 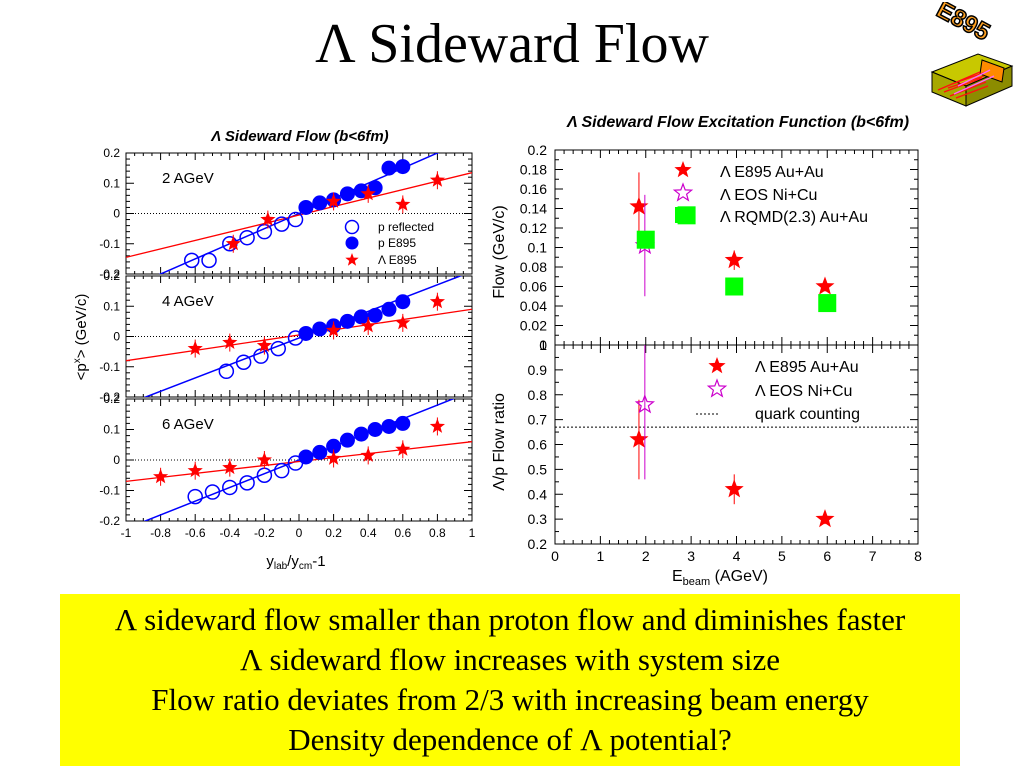 I want to click on bottom-panel-frame, so click(x=736, y=444).